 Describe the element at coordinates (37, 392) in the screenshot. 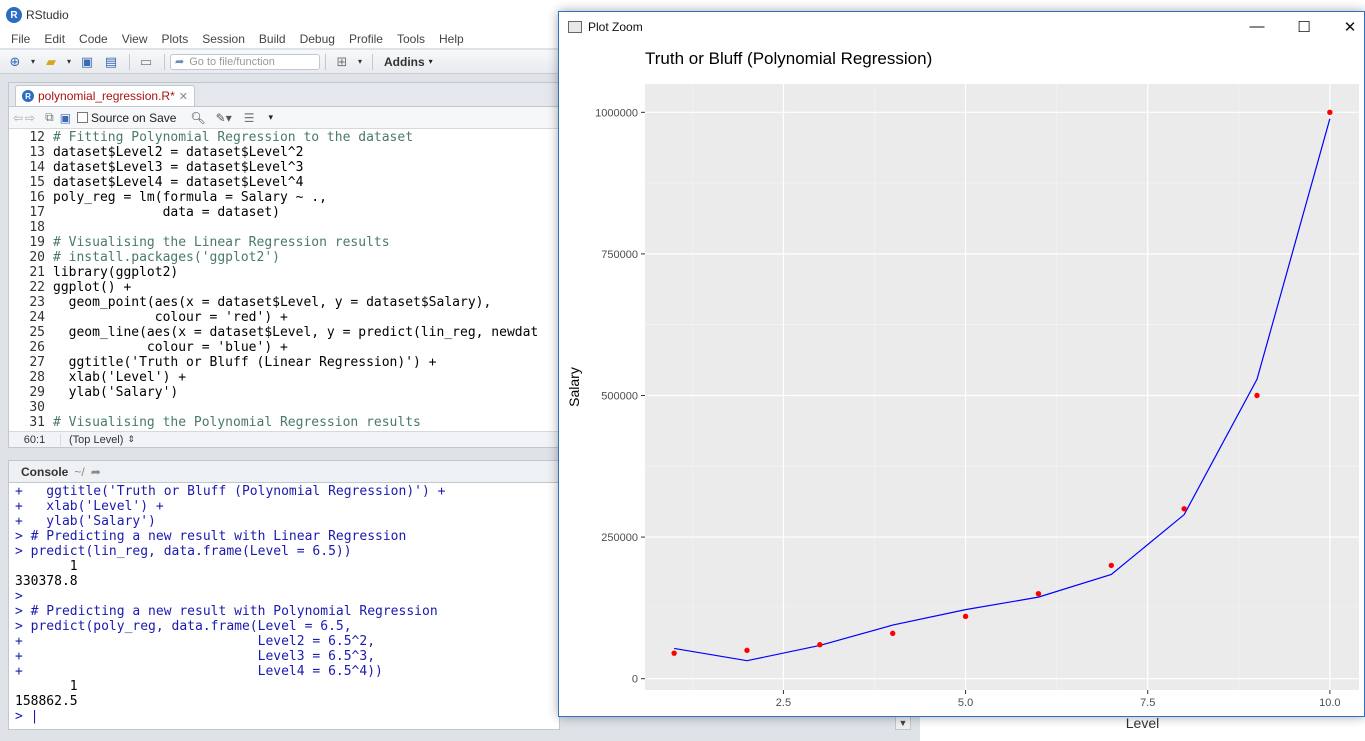

I see `line-number: 29` at that location.